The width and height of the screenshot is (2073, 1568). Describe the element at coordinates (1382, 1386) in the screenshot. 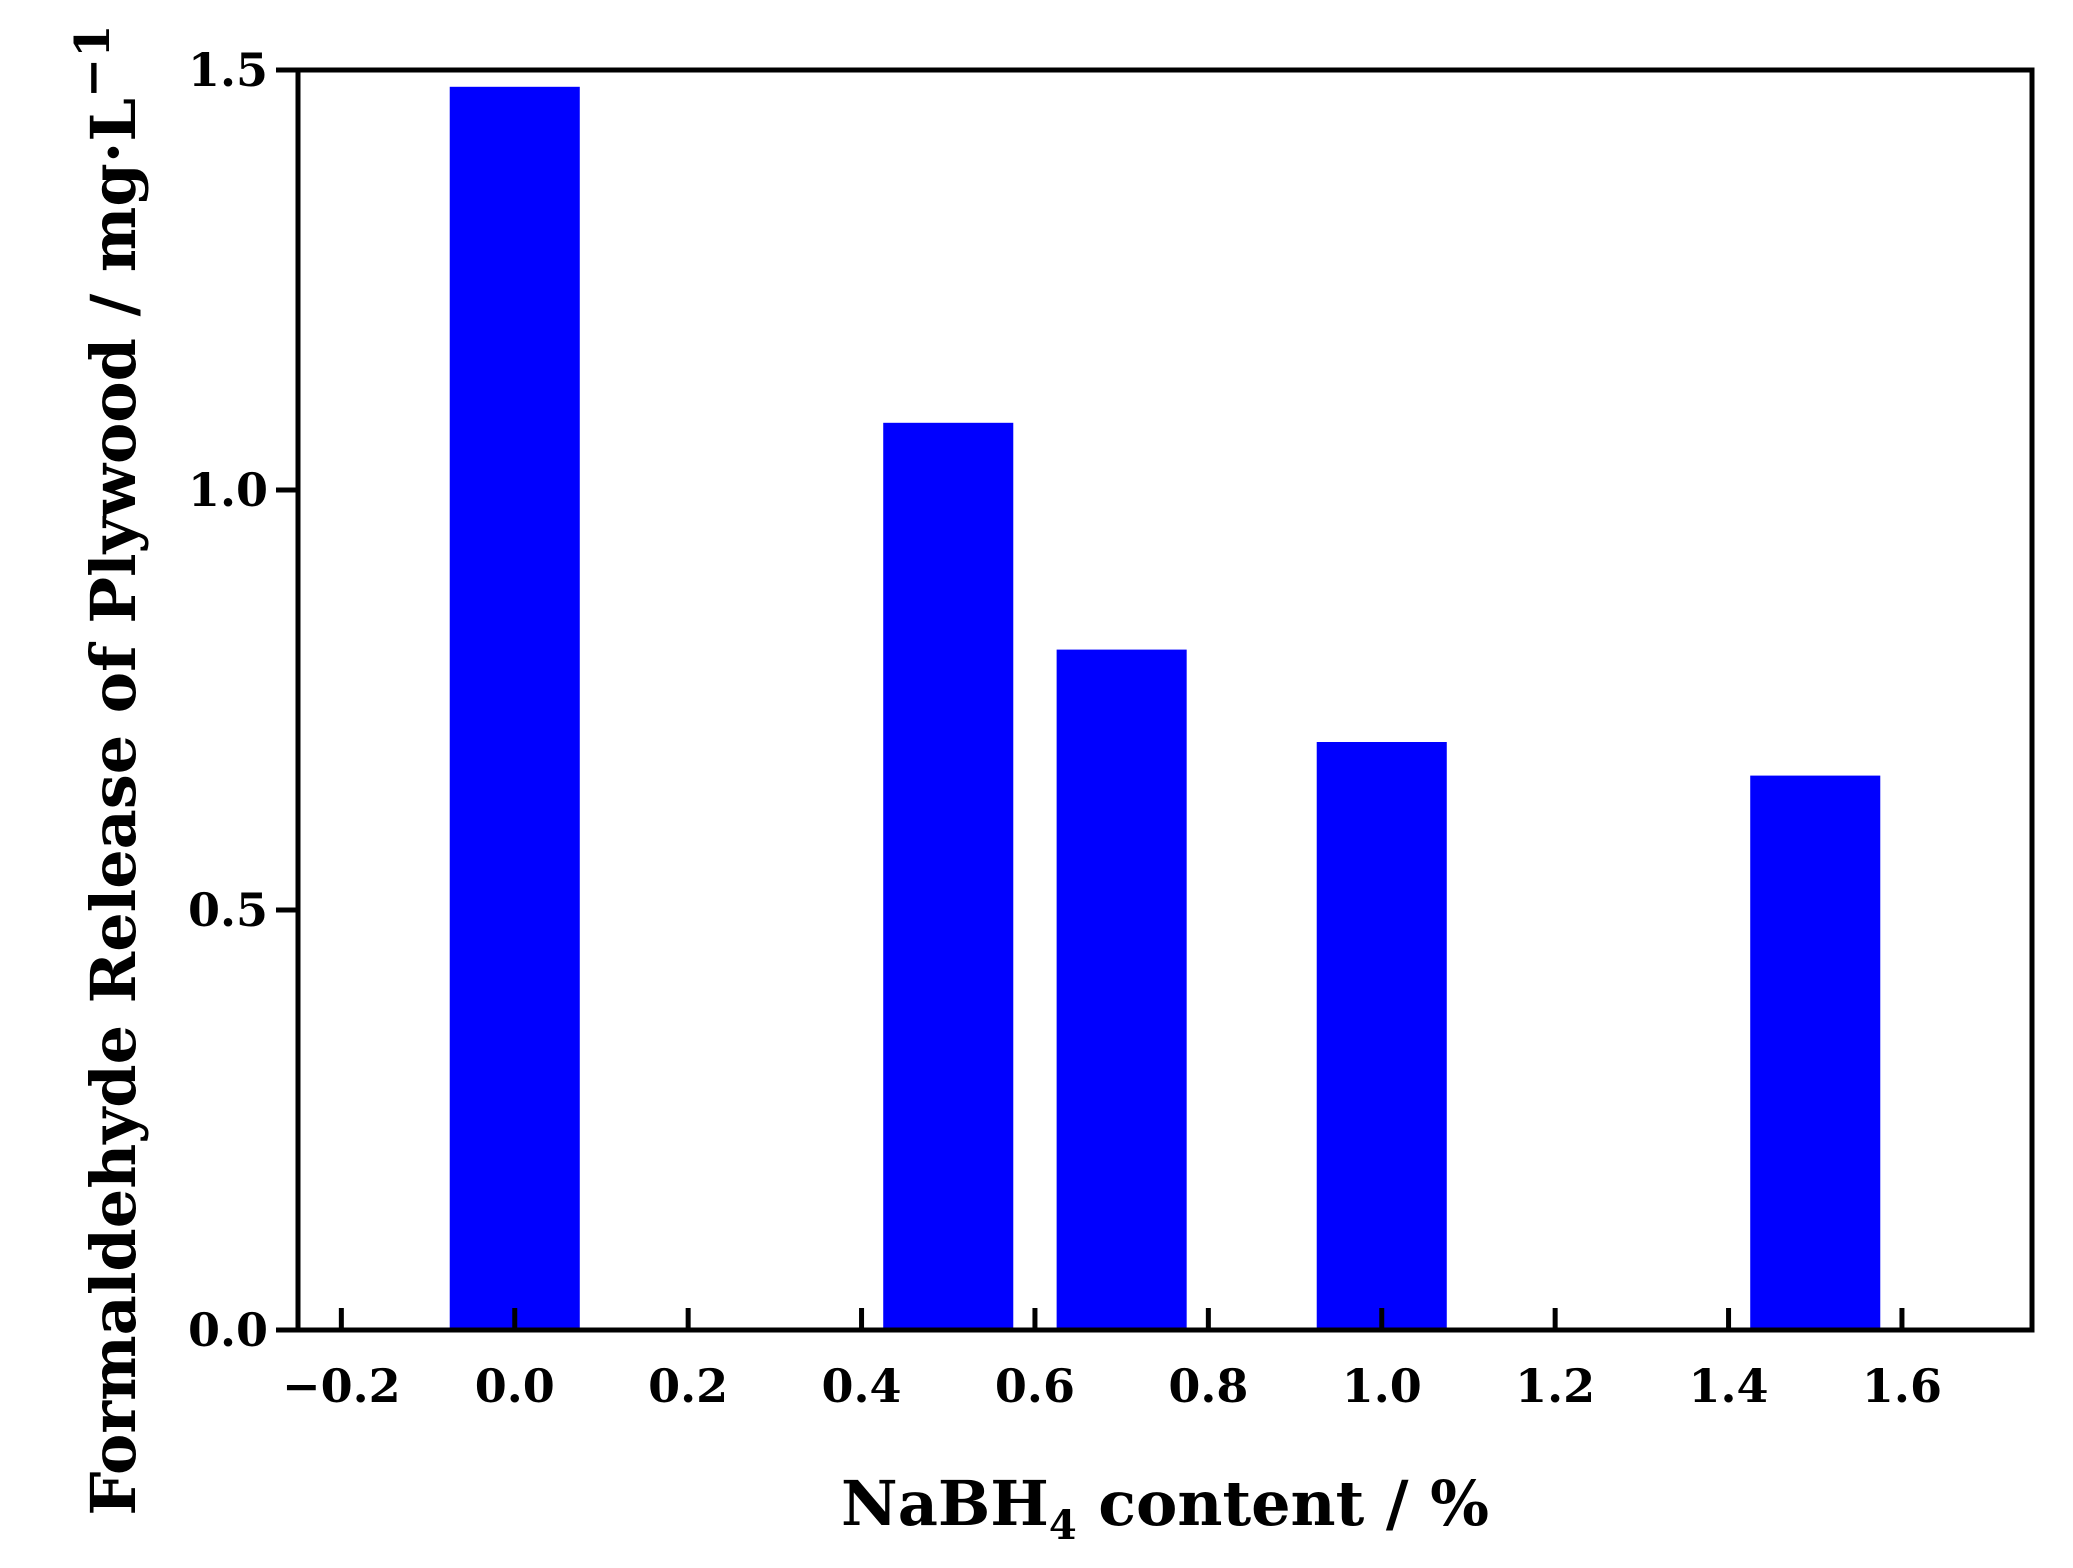

I see `x-tick-label: 1.0` at that location.